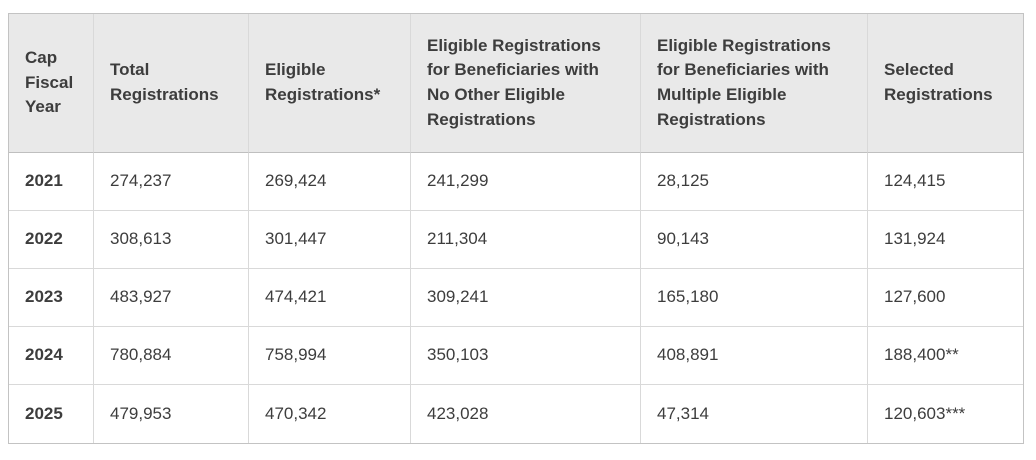 The width and height of the screenshot is (1036, 460). What do you see at coordinates (754, 298) in the screenshot?
I see `eligible-multiple-cell: 165,180` at bounding box center [754, 298].